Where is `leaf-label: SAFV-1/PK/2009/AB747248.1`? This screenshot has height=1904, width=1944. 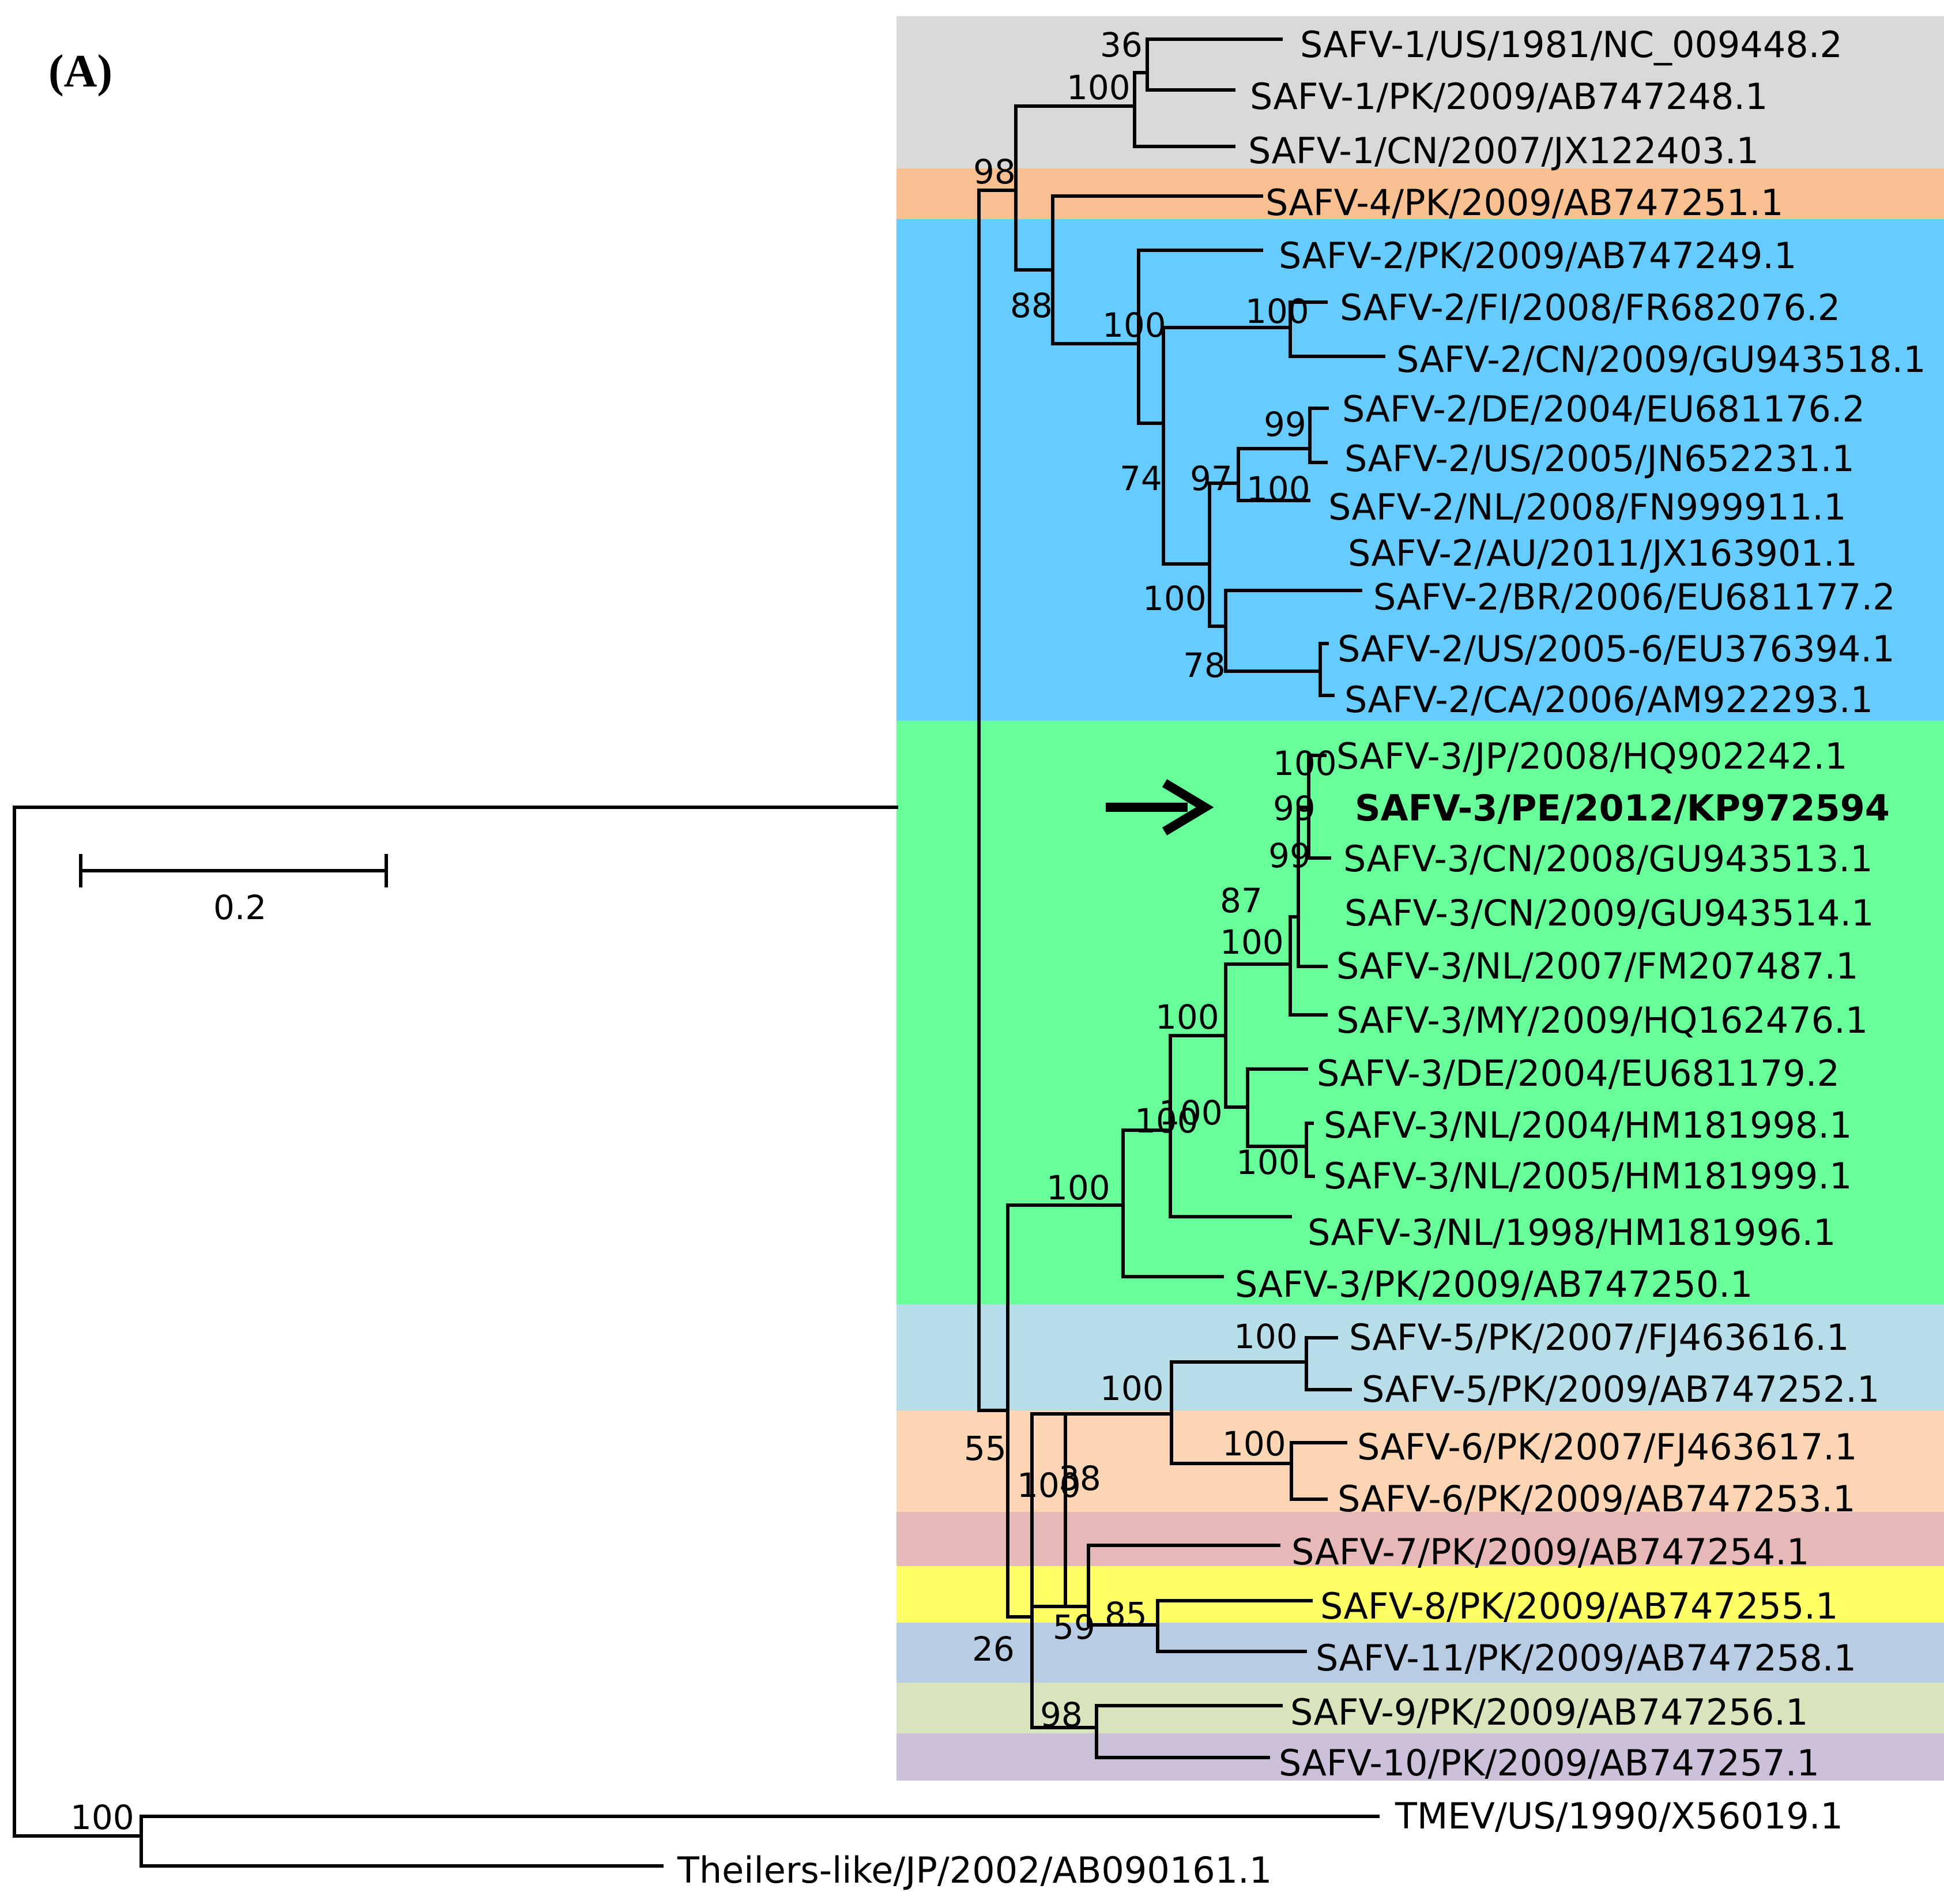
leaf-label: SAFV-1/PK/2009/AB747248.1 is located at coordinates (1509, 97).